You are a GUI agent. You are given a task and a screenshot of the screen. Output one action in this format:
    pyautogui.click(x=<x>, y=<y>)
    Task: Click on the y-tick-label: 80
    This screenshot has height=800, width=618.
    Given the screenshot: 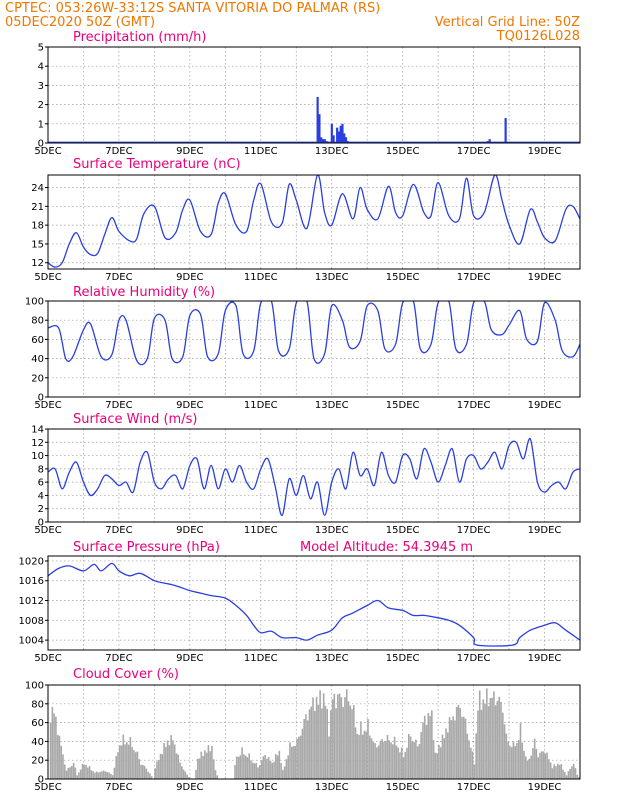 What is the action you would take?
    pyautogui.click(x=37, y=321)
    